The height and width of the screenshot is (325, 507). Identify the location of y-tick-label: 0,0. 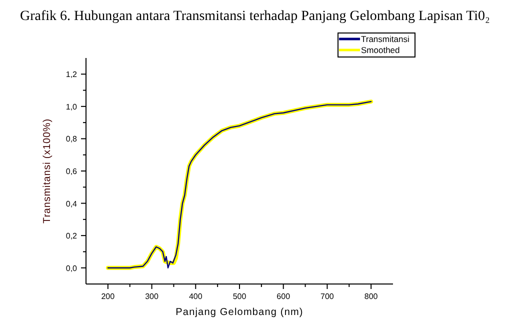
(72, 268).